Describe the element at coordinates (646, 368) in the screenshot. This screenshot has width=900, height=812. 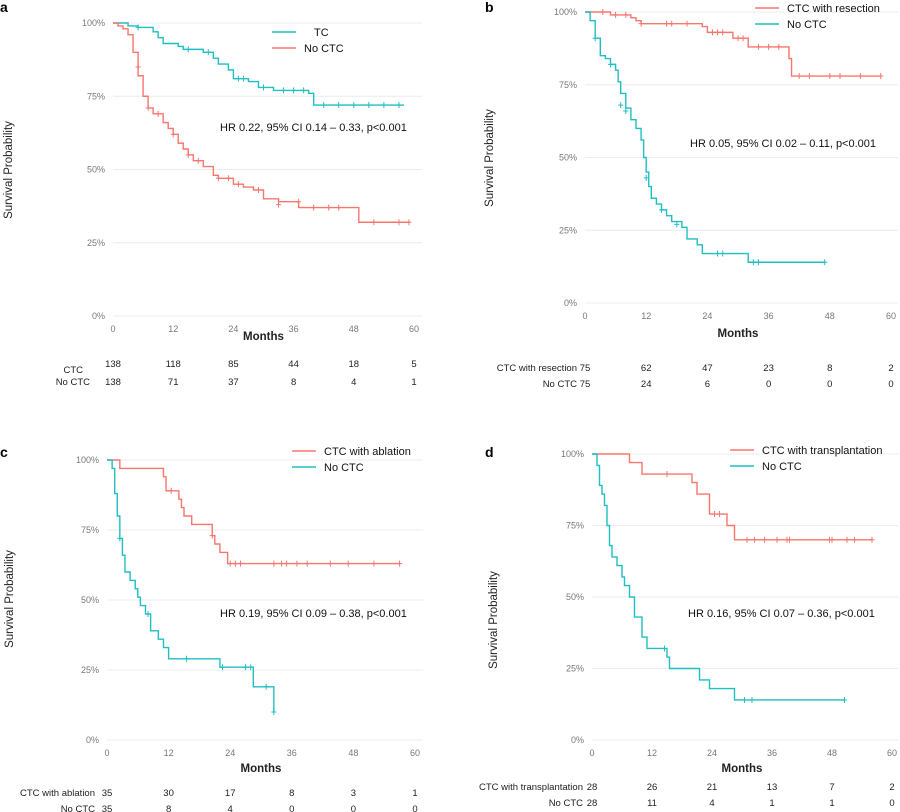
I see `risk-count: 62` at that location.